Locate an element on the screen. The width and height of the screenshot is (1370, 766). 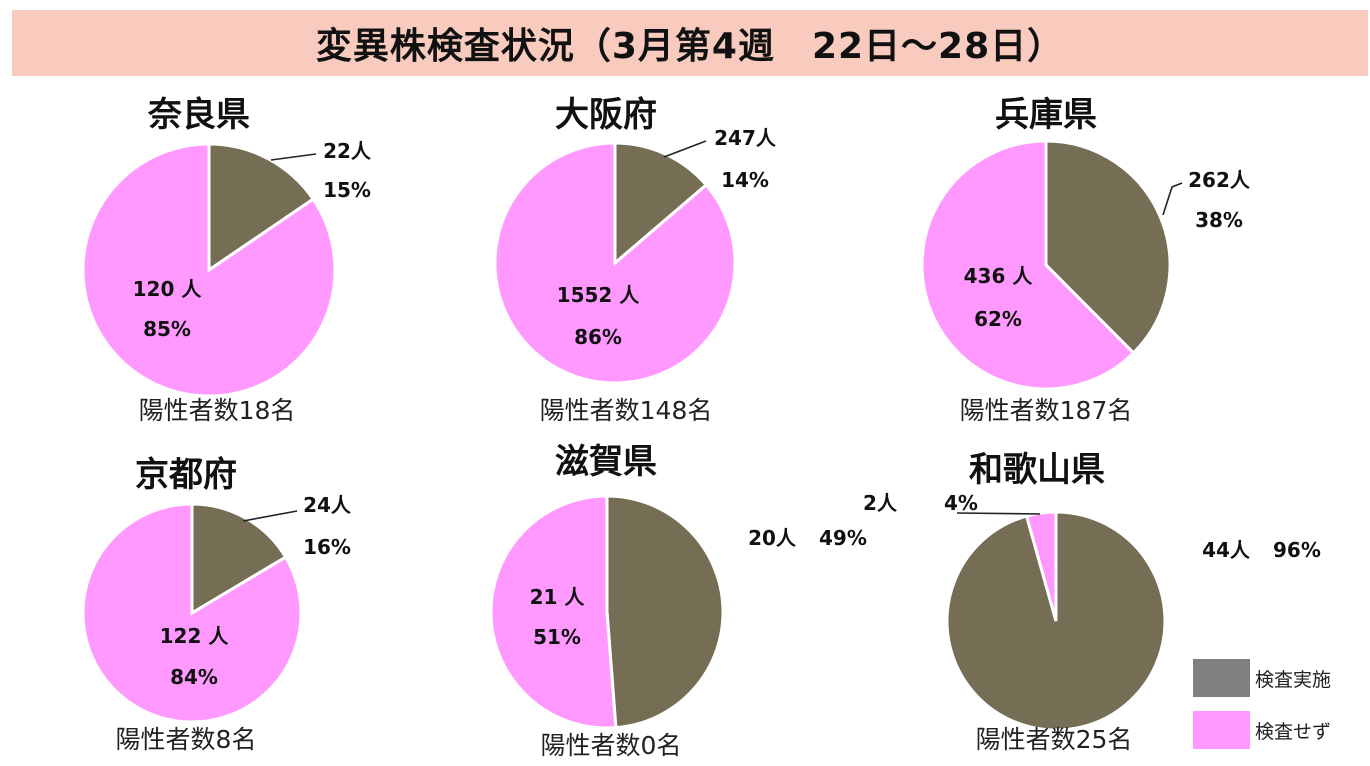
slice-count-label: 21 人 is located at coordinates (558, 597).